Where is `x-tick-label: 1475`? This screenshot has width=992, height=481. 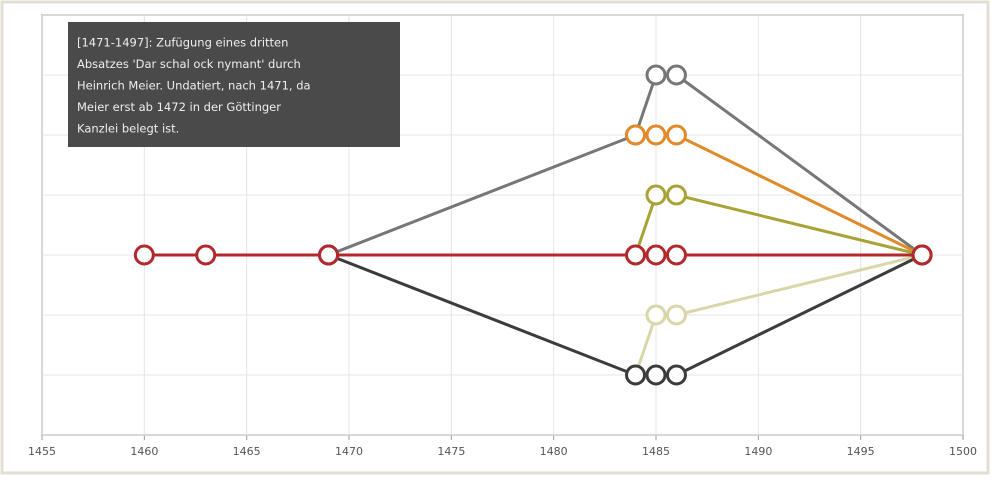
x-tick-label: 1475 is located at coordinates (451, 451).